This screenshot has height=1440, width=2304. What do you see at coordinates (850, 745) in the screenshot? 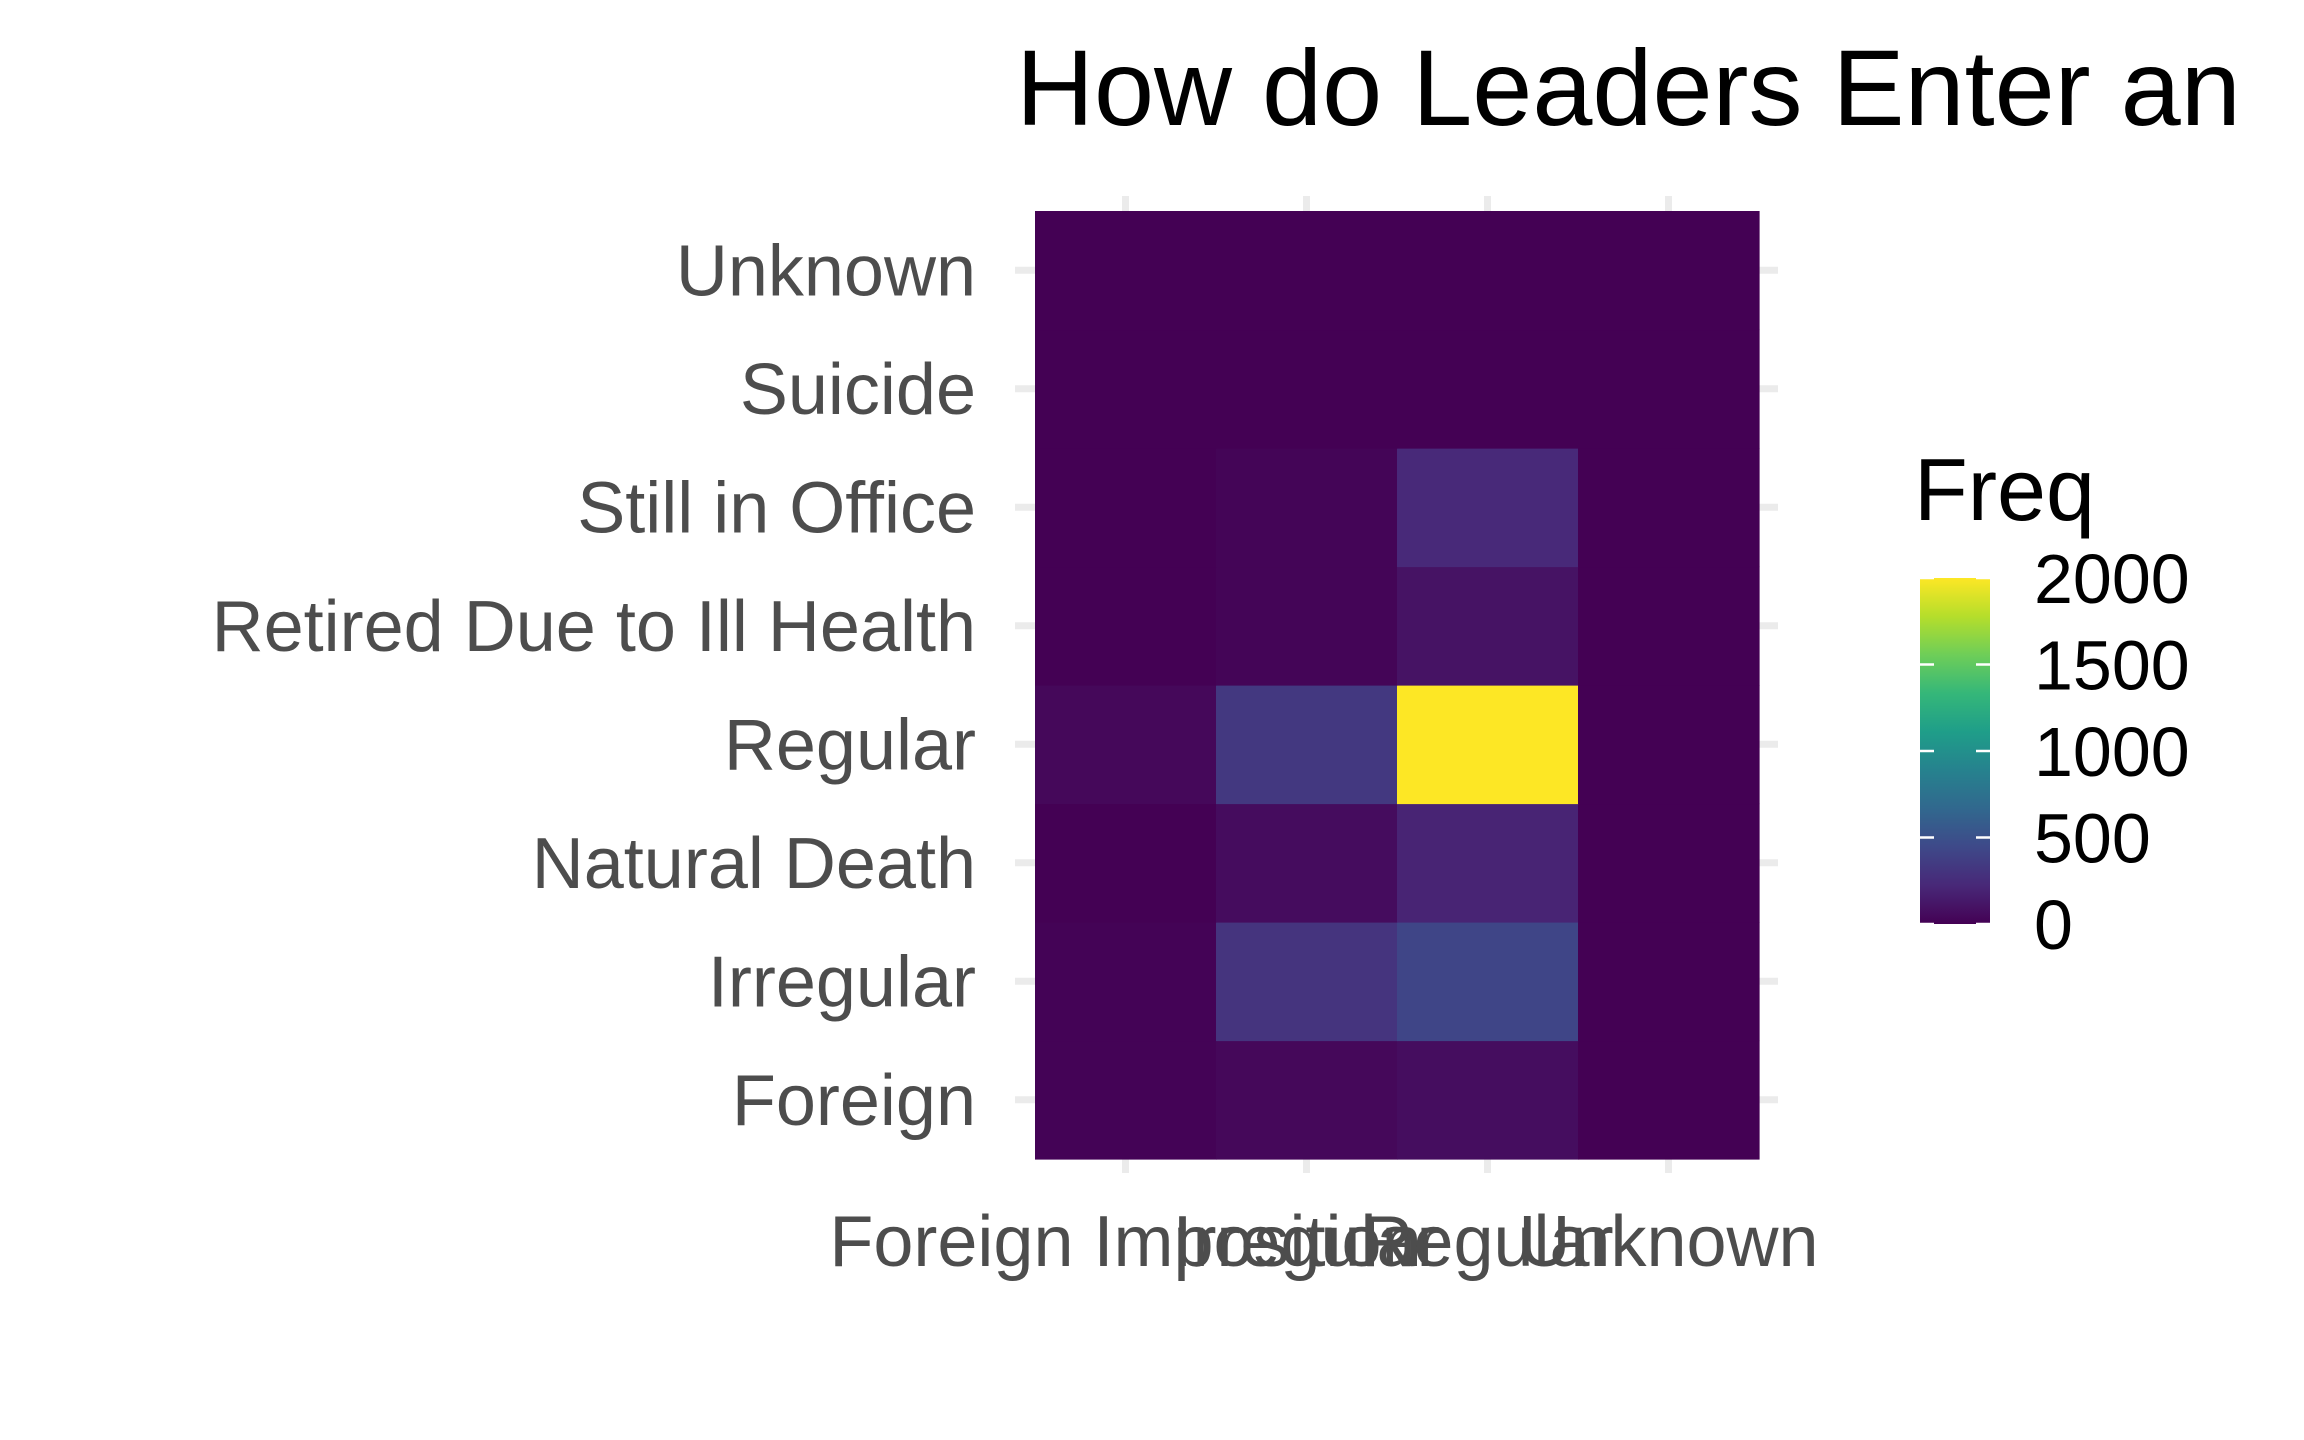
I see `y-tick-label: Regular` at bounding box center [850, 745].